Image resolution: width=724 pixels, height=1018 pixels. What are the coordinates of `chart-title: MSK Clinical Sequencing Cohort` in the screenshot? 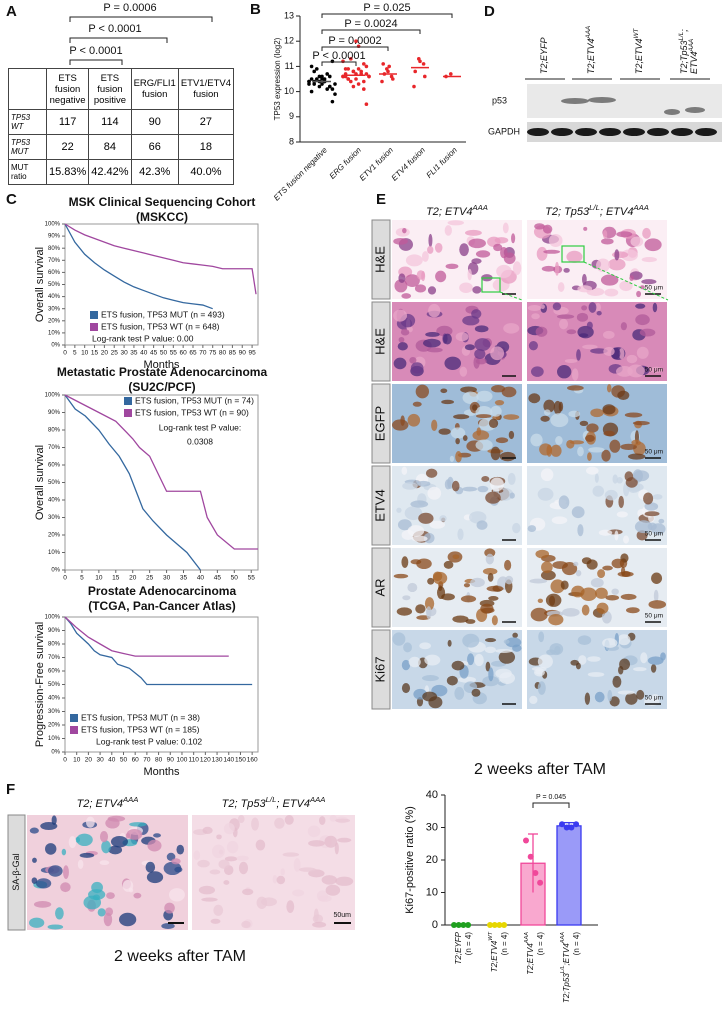 It's located at (162, 202).